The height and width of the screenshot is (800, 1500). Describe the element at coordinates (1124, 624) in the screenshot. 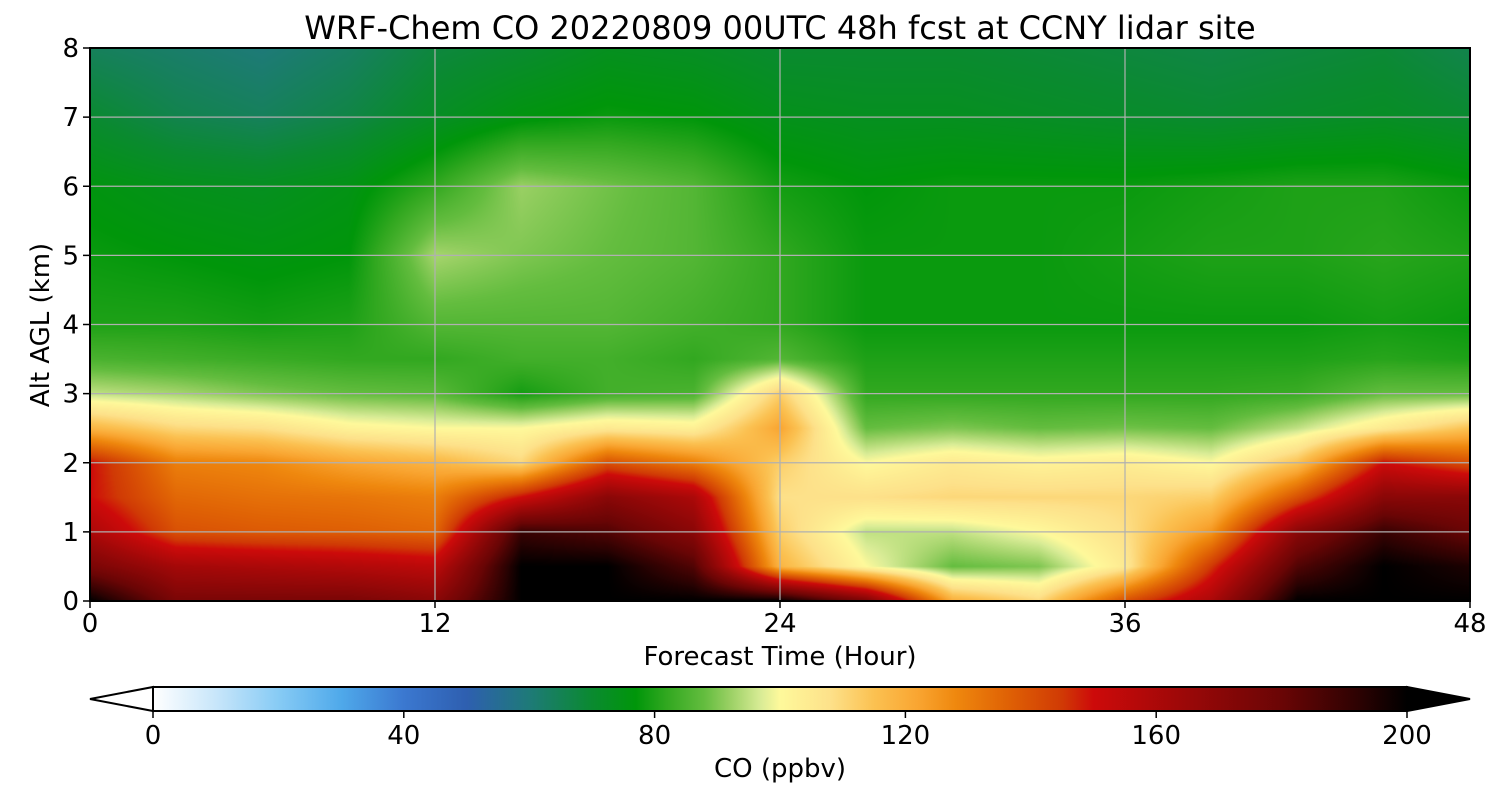

I see `x-tick-label: 36` at that location.